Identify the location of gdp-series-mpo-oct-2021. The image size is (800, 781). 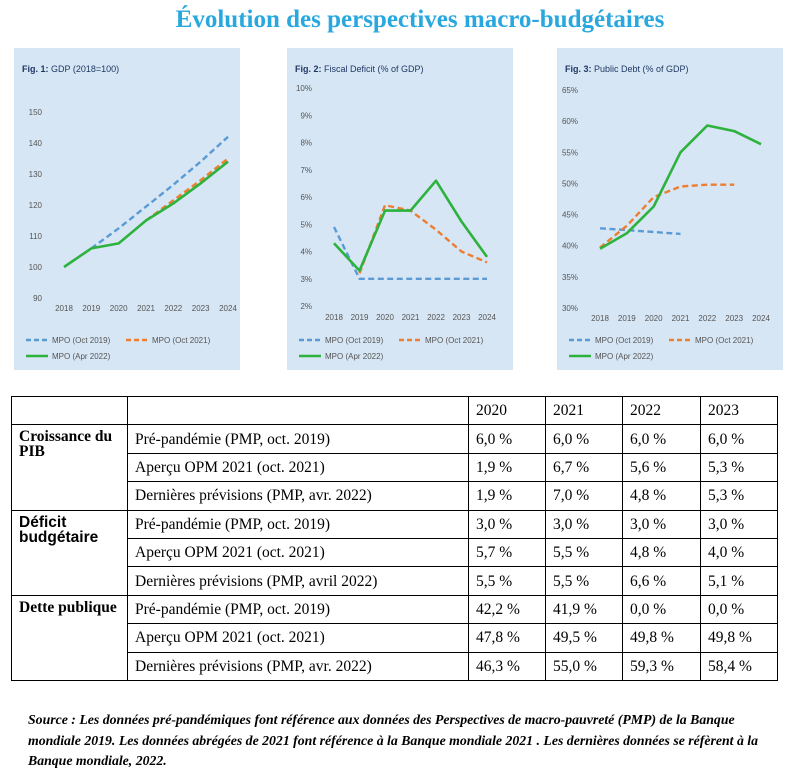
(187, 189).